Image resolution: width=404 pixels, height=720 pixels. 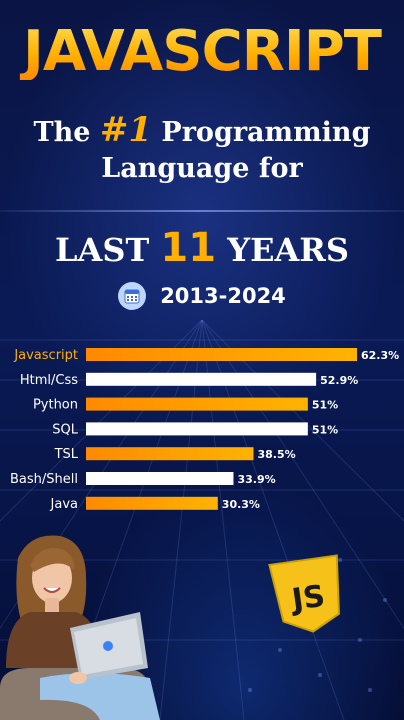 What do you see at coordinates (202, 211) in the screenshot?
I see `divider` at bounding box center [202, 211].